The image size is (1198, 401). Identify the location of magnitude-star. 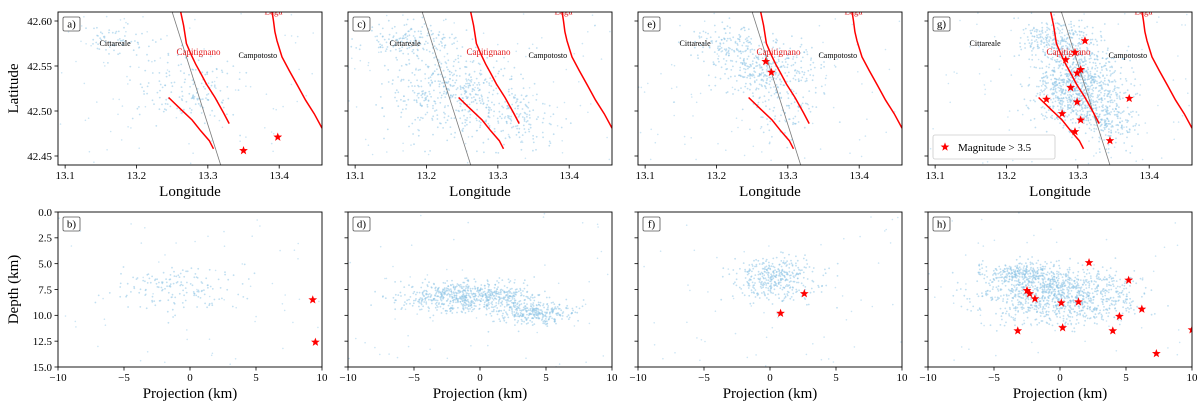
(1077, 101).